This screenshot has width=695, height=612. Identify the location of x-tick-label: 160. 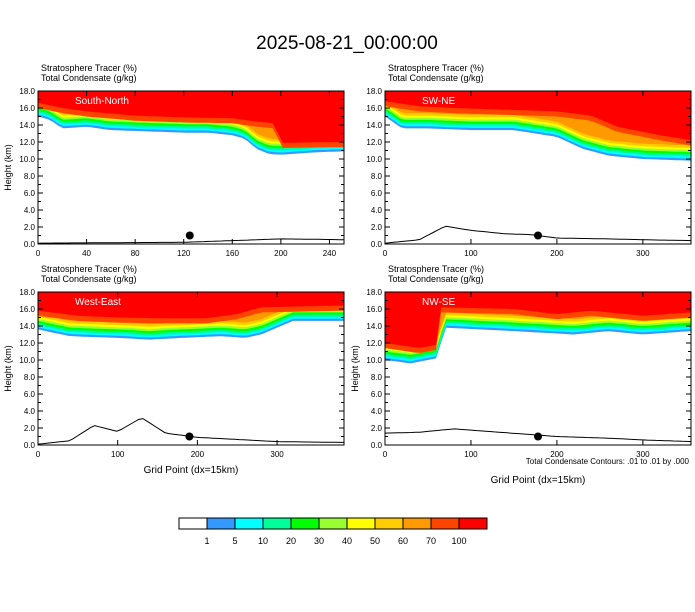
(233, 253).